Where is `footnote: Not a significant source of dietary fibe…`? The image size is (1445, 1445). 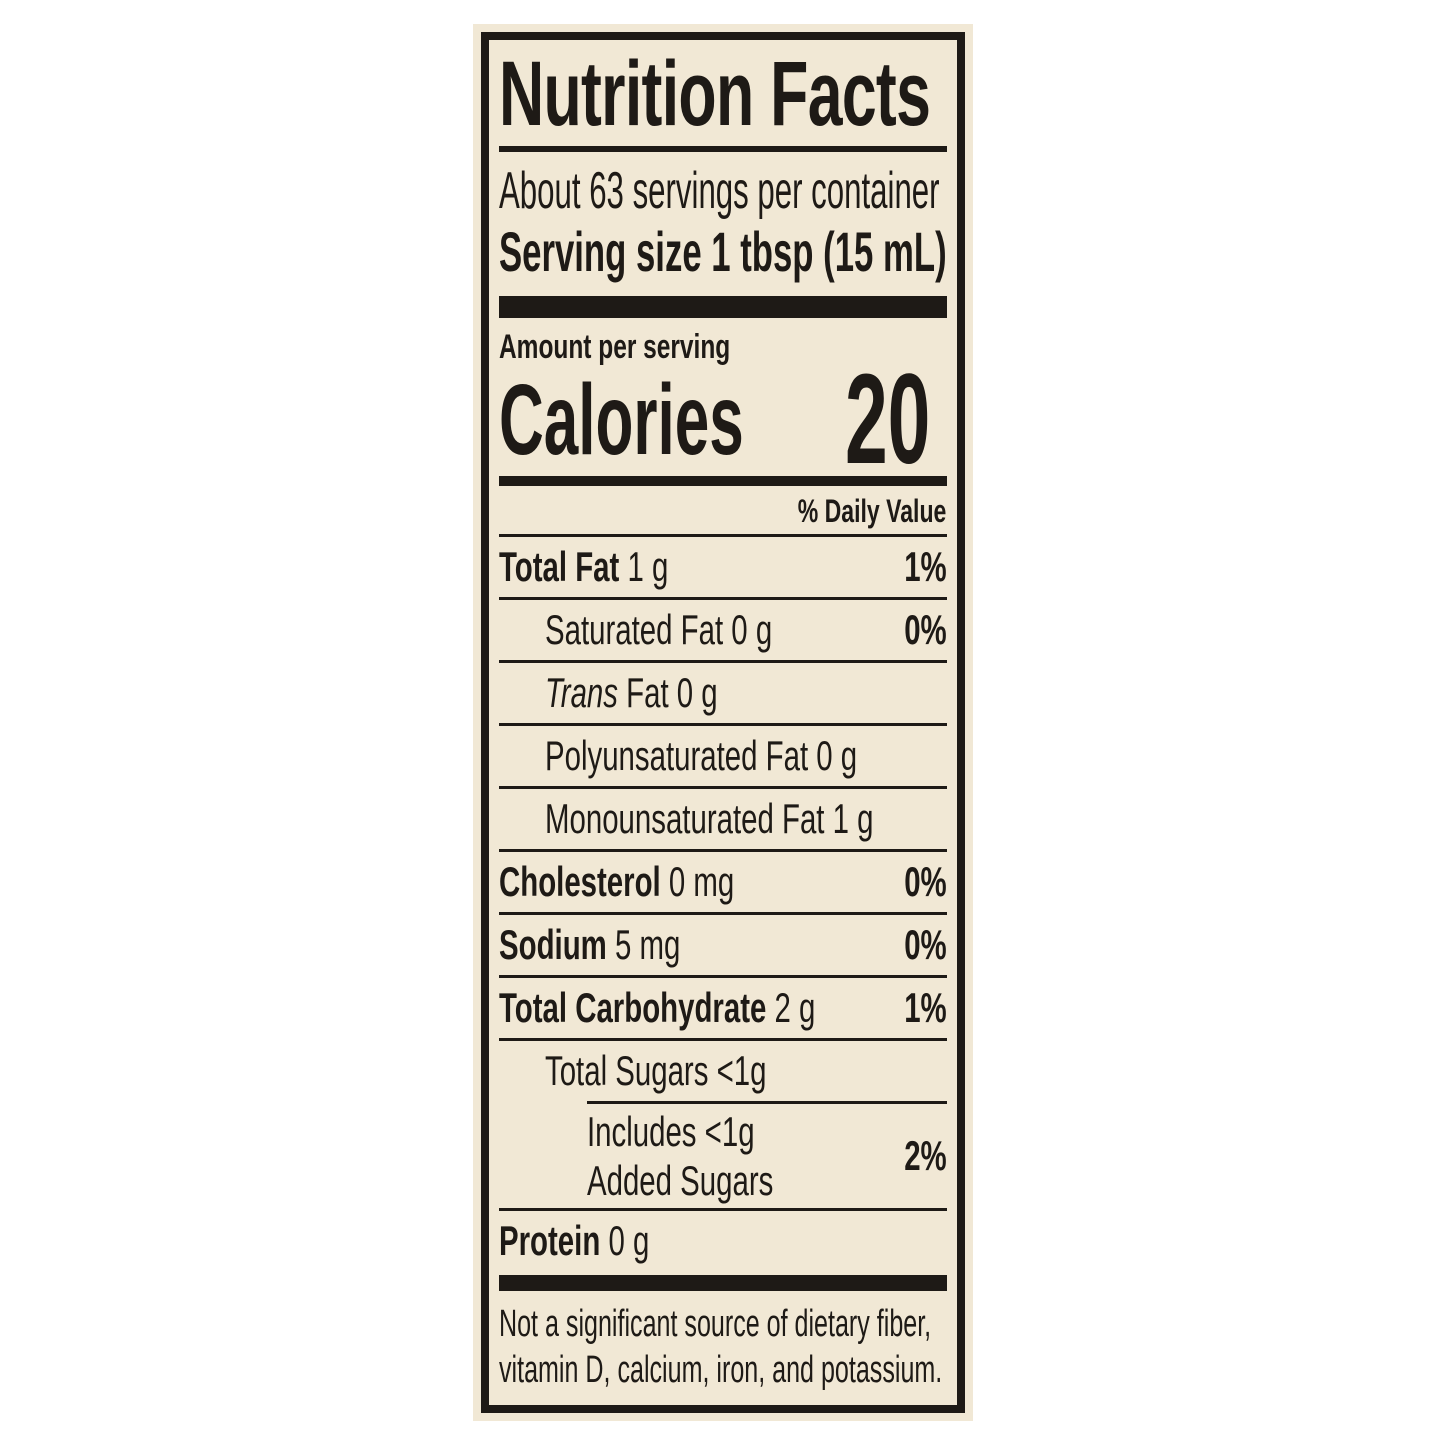
footnote: Not a significant source of dietary fibe… is located at coordinates (723, 1347).